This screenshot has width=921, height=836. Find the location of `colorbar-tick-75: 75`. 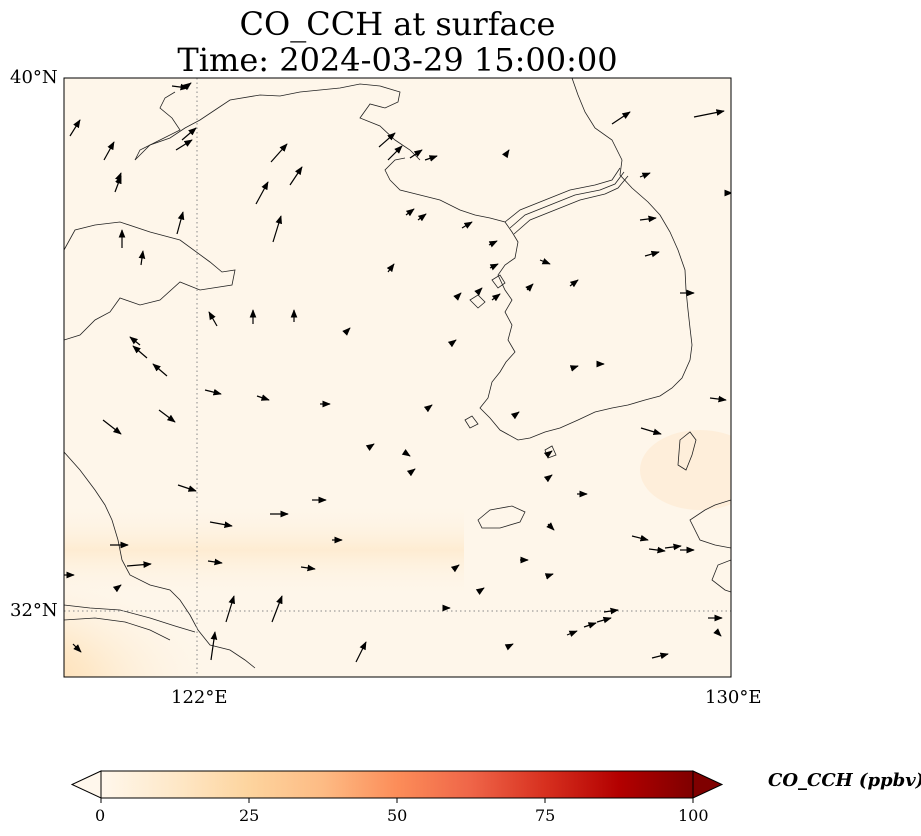

colorbar-tick-75: 75 is located at coordinates (545, 815).